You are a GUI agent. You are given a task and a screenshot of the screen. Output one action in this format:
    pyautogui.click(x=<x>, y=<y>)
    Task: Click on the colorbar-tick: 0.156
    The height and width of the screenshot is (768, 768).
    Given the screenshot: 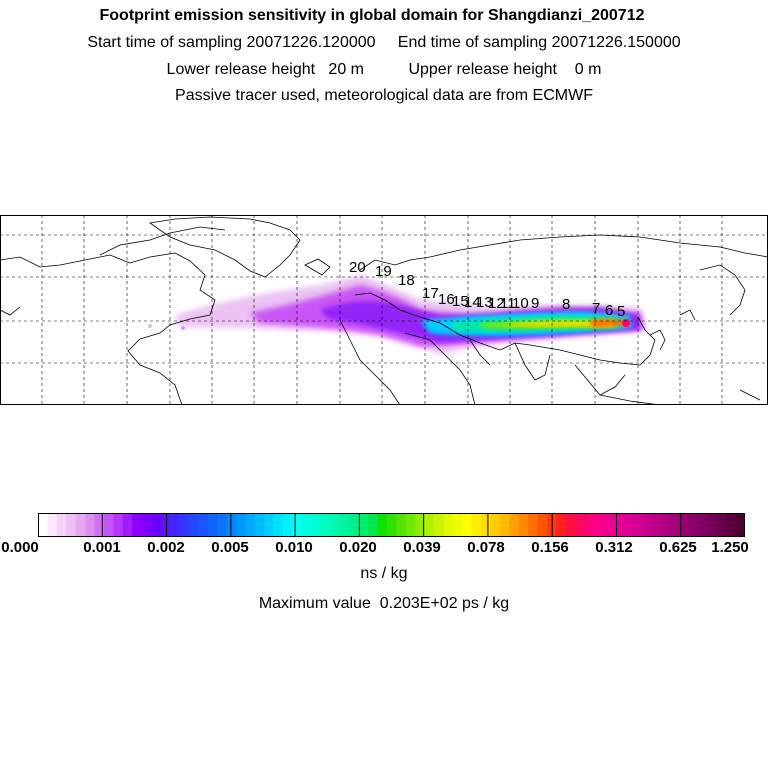 What is the action you would take?
    pyautogui.click(x=550, y=547)
    